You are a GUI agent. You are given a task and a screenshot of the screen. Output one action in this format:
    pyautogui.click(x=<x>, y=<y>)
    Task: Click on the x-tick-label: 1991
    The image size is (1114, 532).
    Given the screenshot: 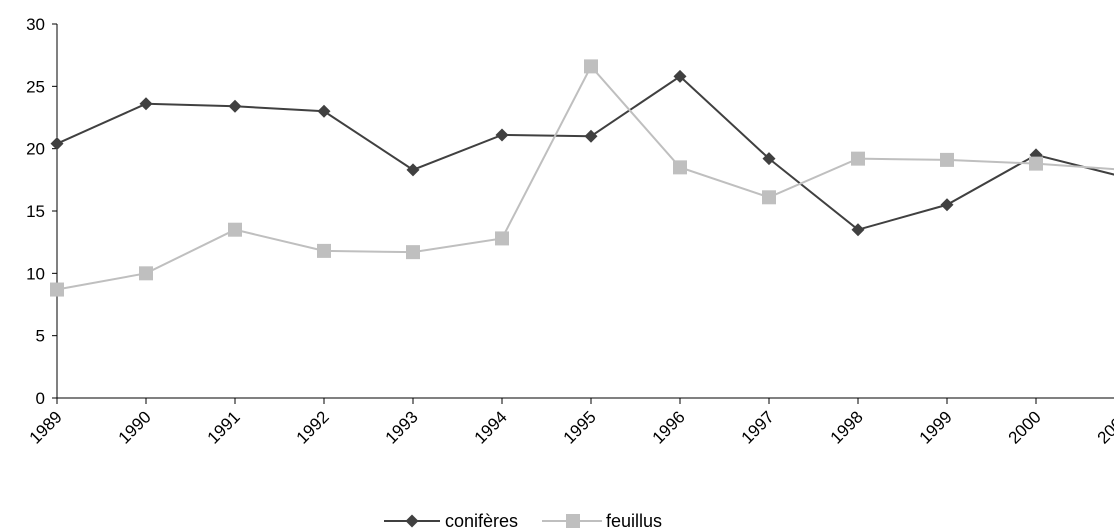 What is the action you would take?
    pyautogui.click(x=224, y=427)
    